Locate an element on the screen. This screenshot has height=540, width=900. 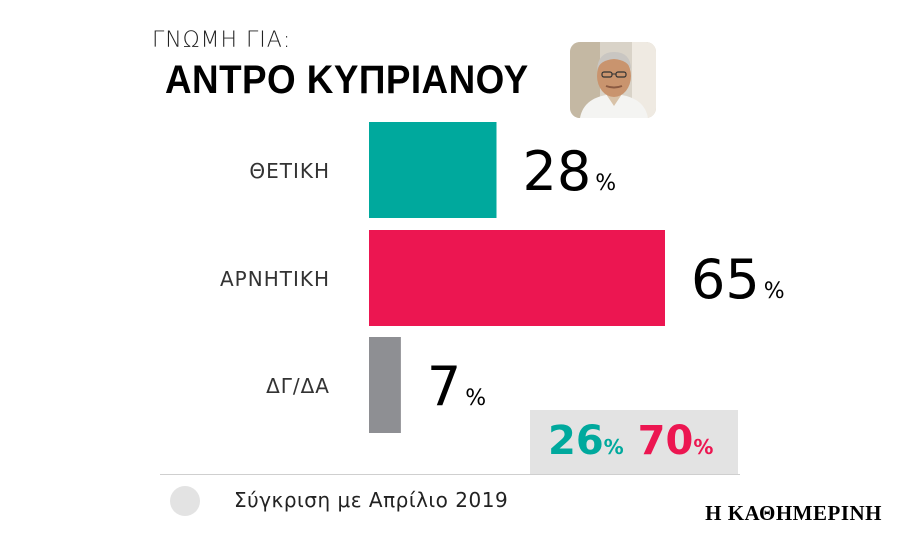
chart-title: ΑΝΤΡΟ ΚΥΠΡΙΑΝΟΥ is located at coordinates (347, 80).